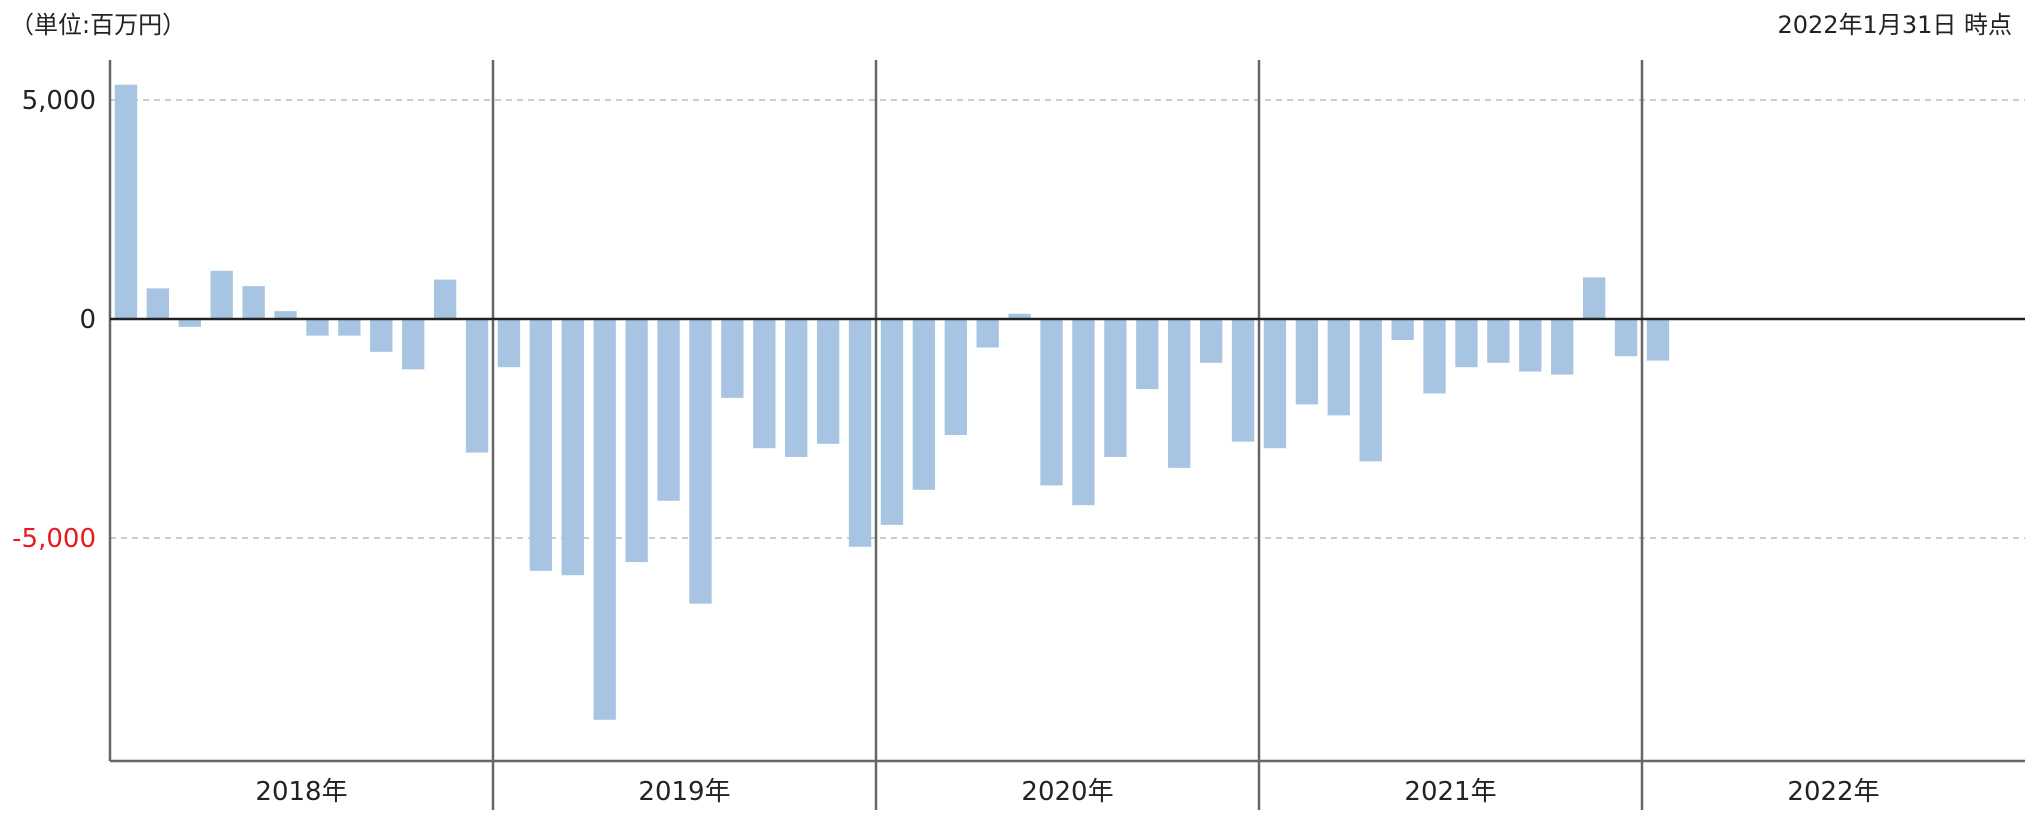 This screenshot has width=2038, height=823. Describe the element at coordinates (1067, 792) in the screenshot. I see `x-tick-label: 2020年` at that location.